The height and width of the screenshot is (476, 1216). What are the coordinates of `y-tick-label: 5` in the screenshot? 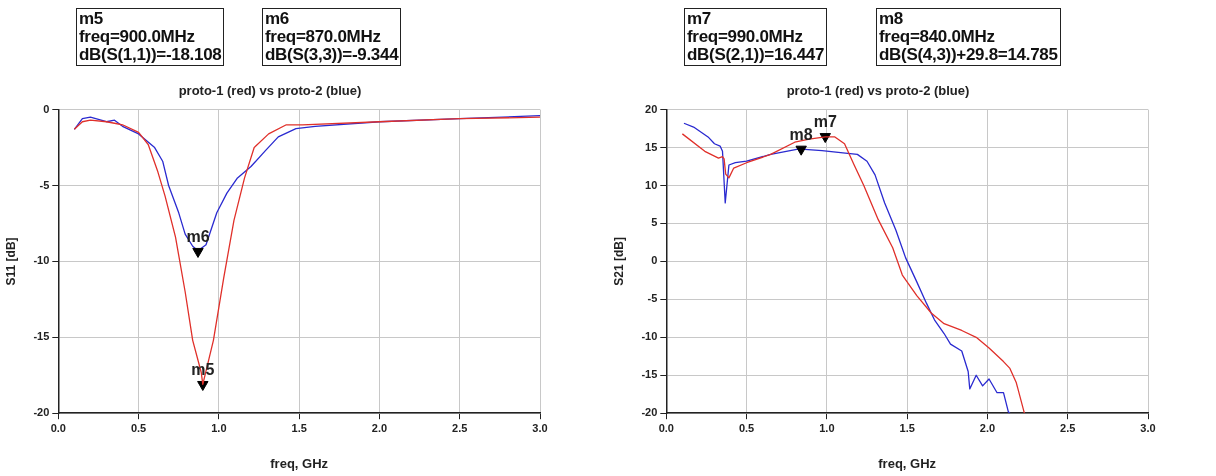 It's located at (654, 222).